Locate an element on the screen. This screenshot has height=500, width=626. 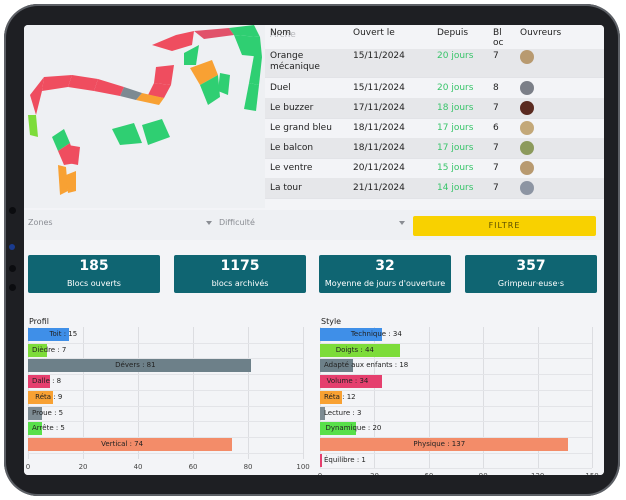
table-row: Le grand bleu 18/11/2024 17 jours 6 is located at coordinates (434, 128).